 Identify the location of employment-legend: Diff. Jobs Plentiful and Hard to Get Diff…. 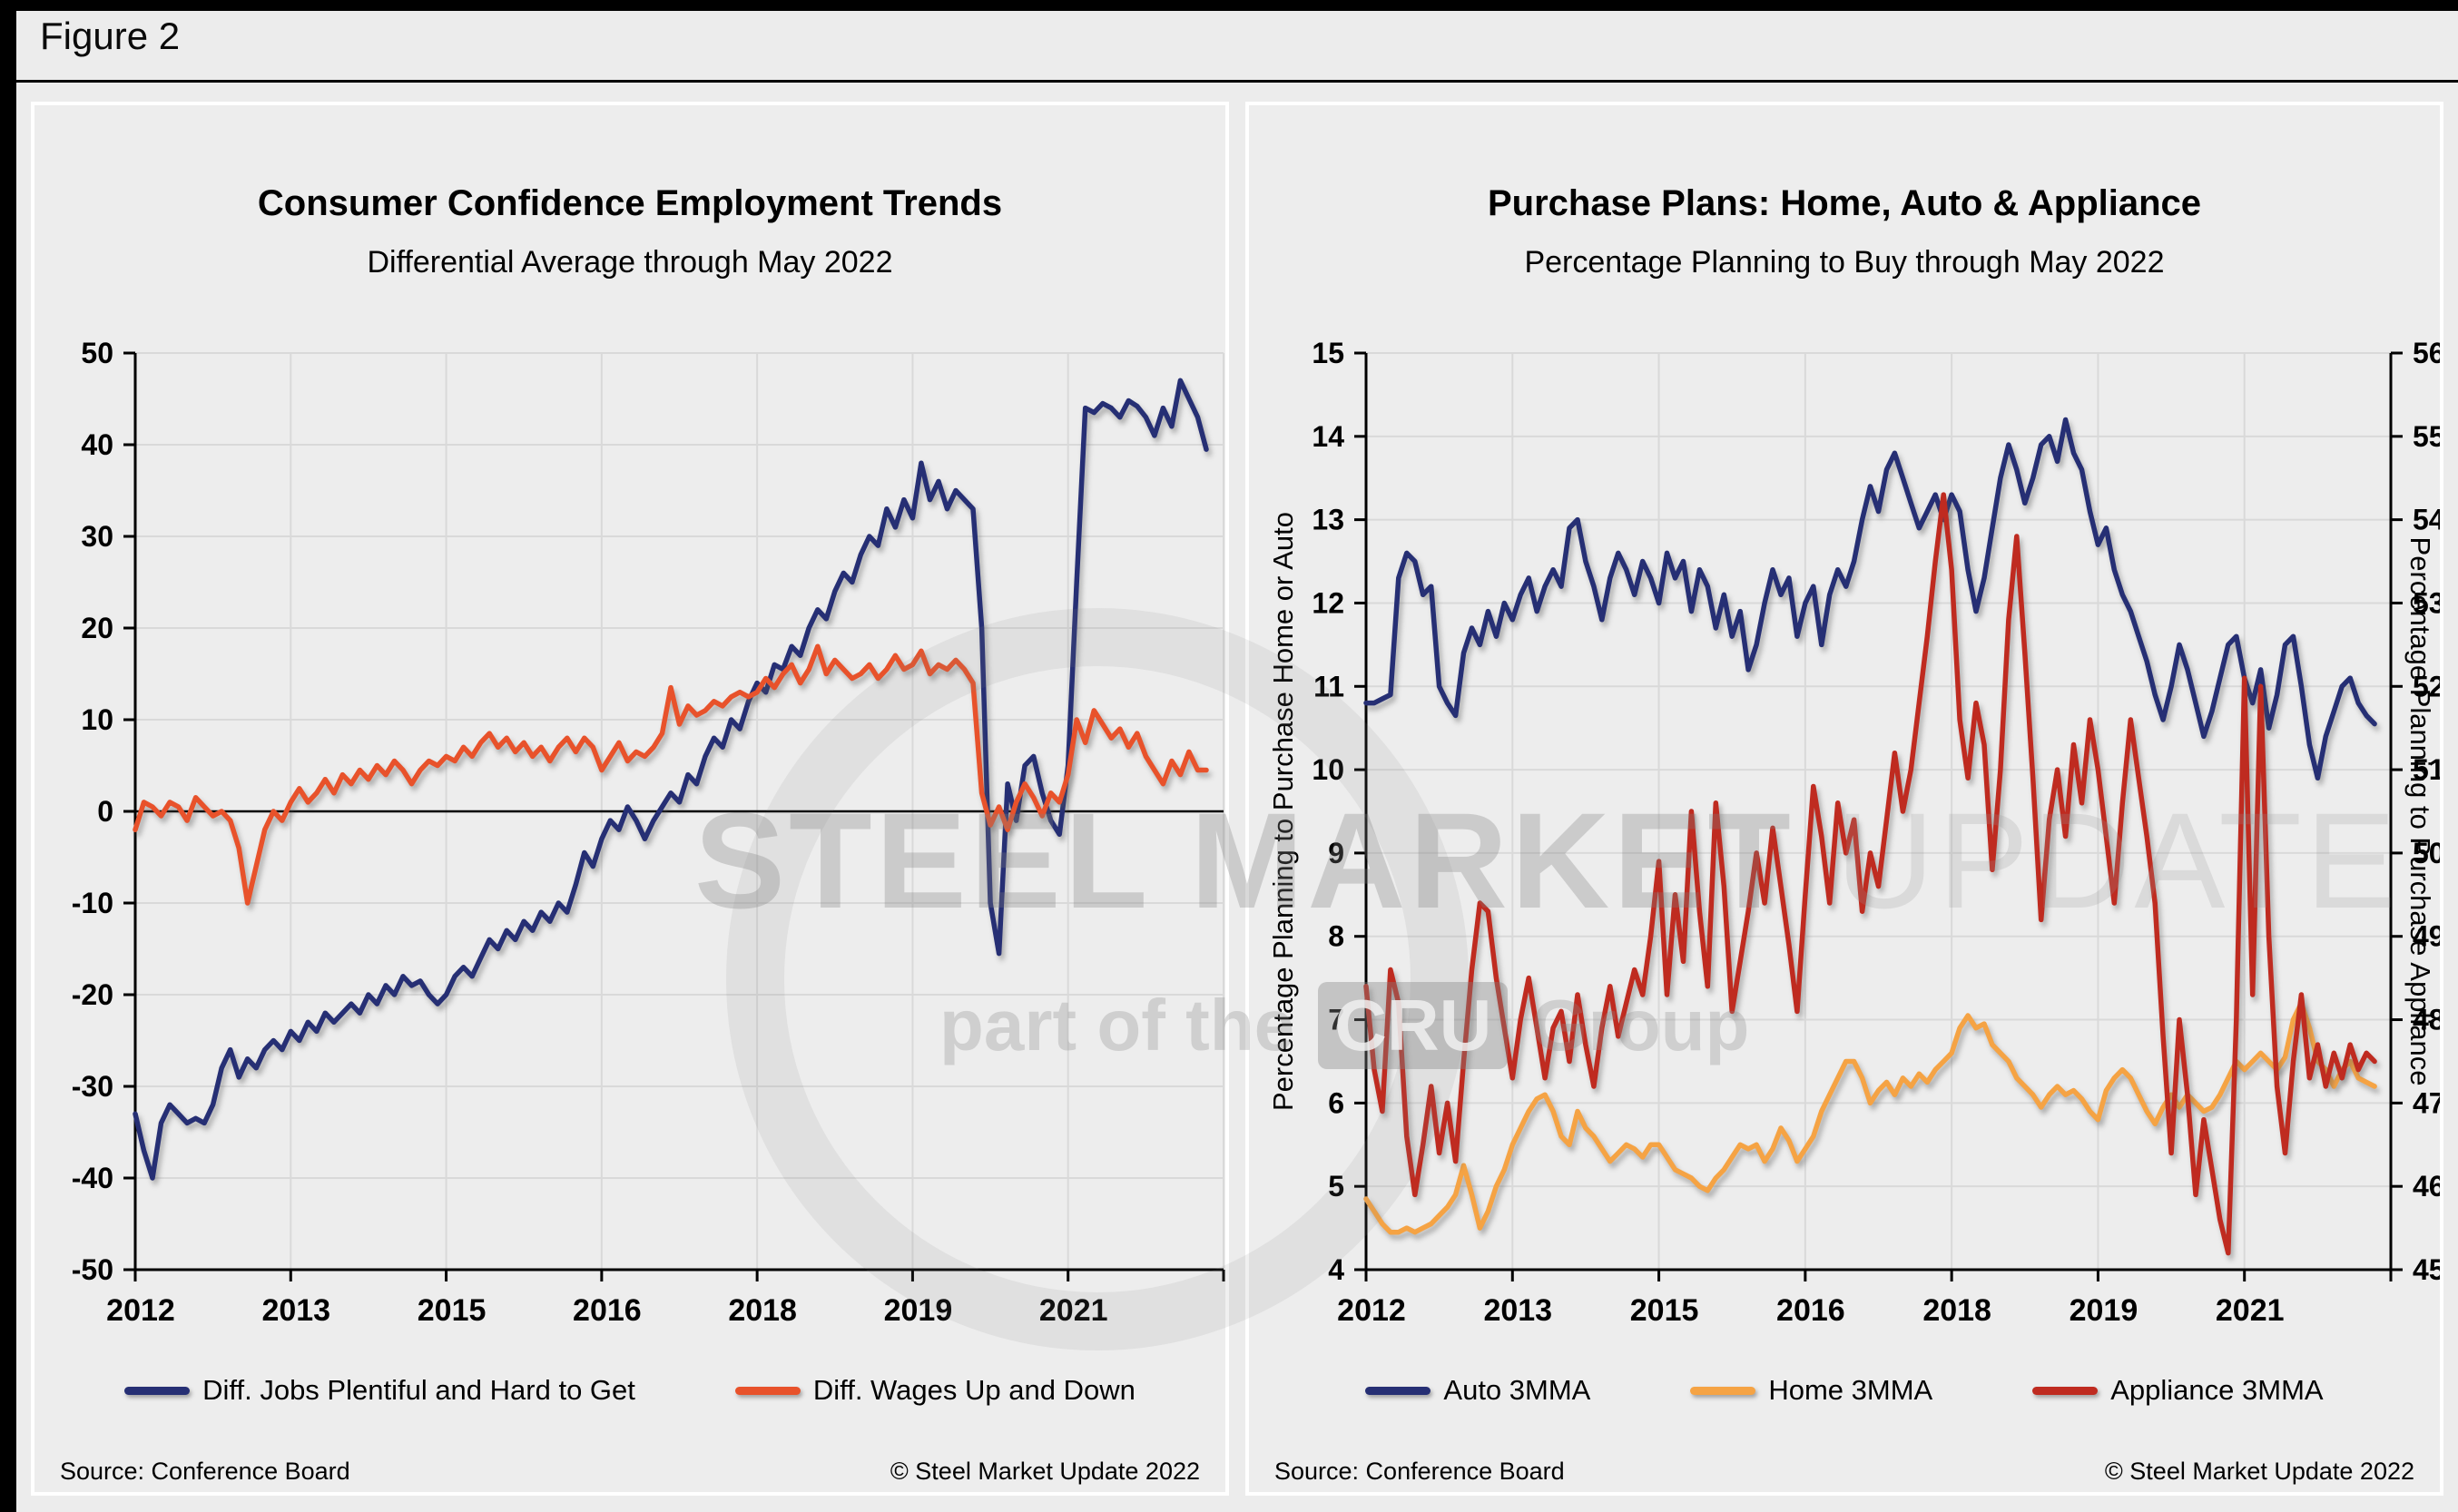
(629, 1390).